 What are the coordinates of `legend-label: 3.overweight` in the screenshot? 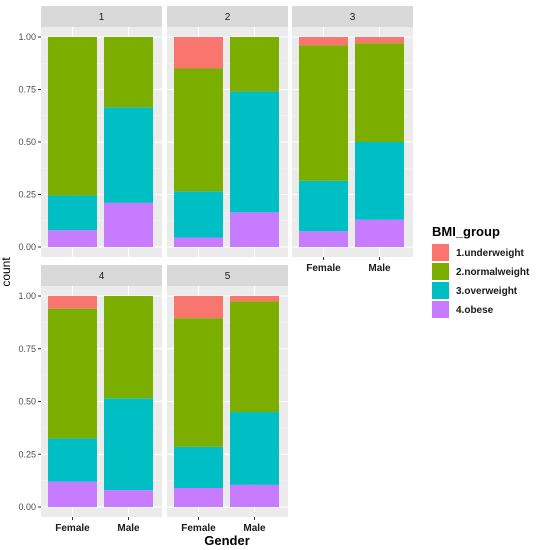 It's located at (487, 291).